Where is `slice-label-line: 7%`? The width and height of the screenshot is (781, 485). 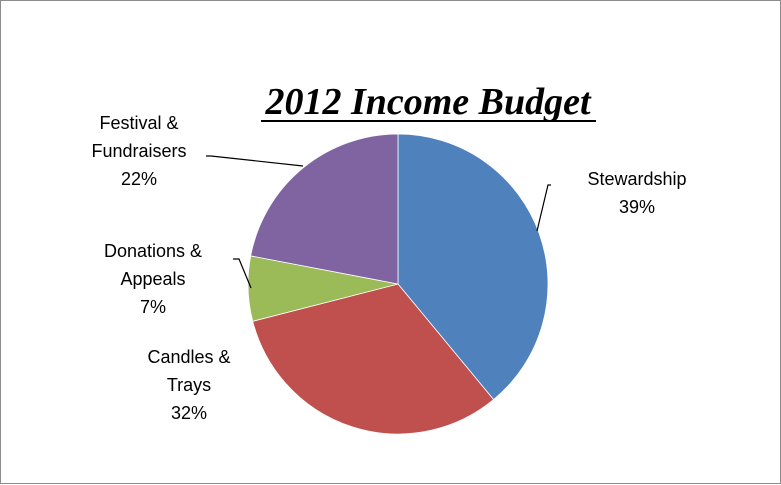
slice-label-line: 7% is located at coordinates (153, 307).